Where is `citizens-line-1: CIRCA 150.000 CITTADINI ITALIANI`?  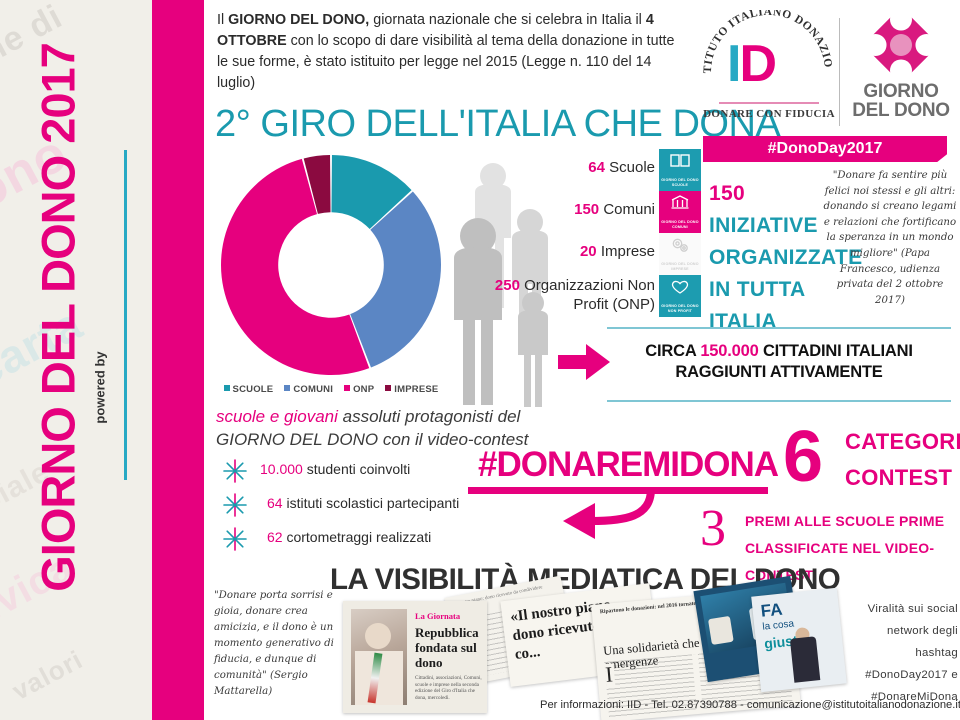 citizens-line-1: CIRCA 150.000 CITTADINI ITALIANI is located at coordinates (779, 351).